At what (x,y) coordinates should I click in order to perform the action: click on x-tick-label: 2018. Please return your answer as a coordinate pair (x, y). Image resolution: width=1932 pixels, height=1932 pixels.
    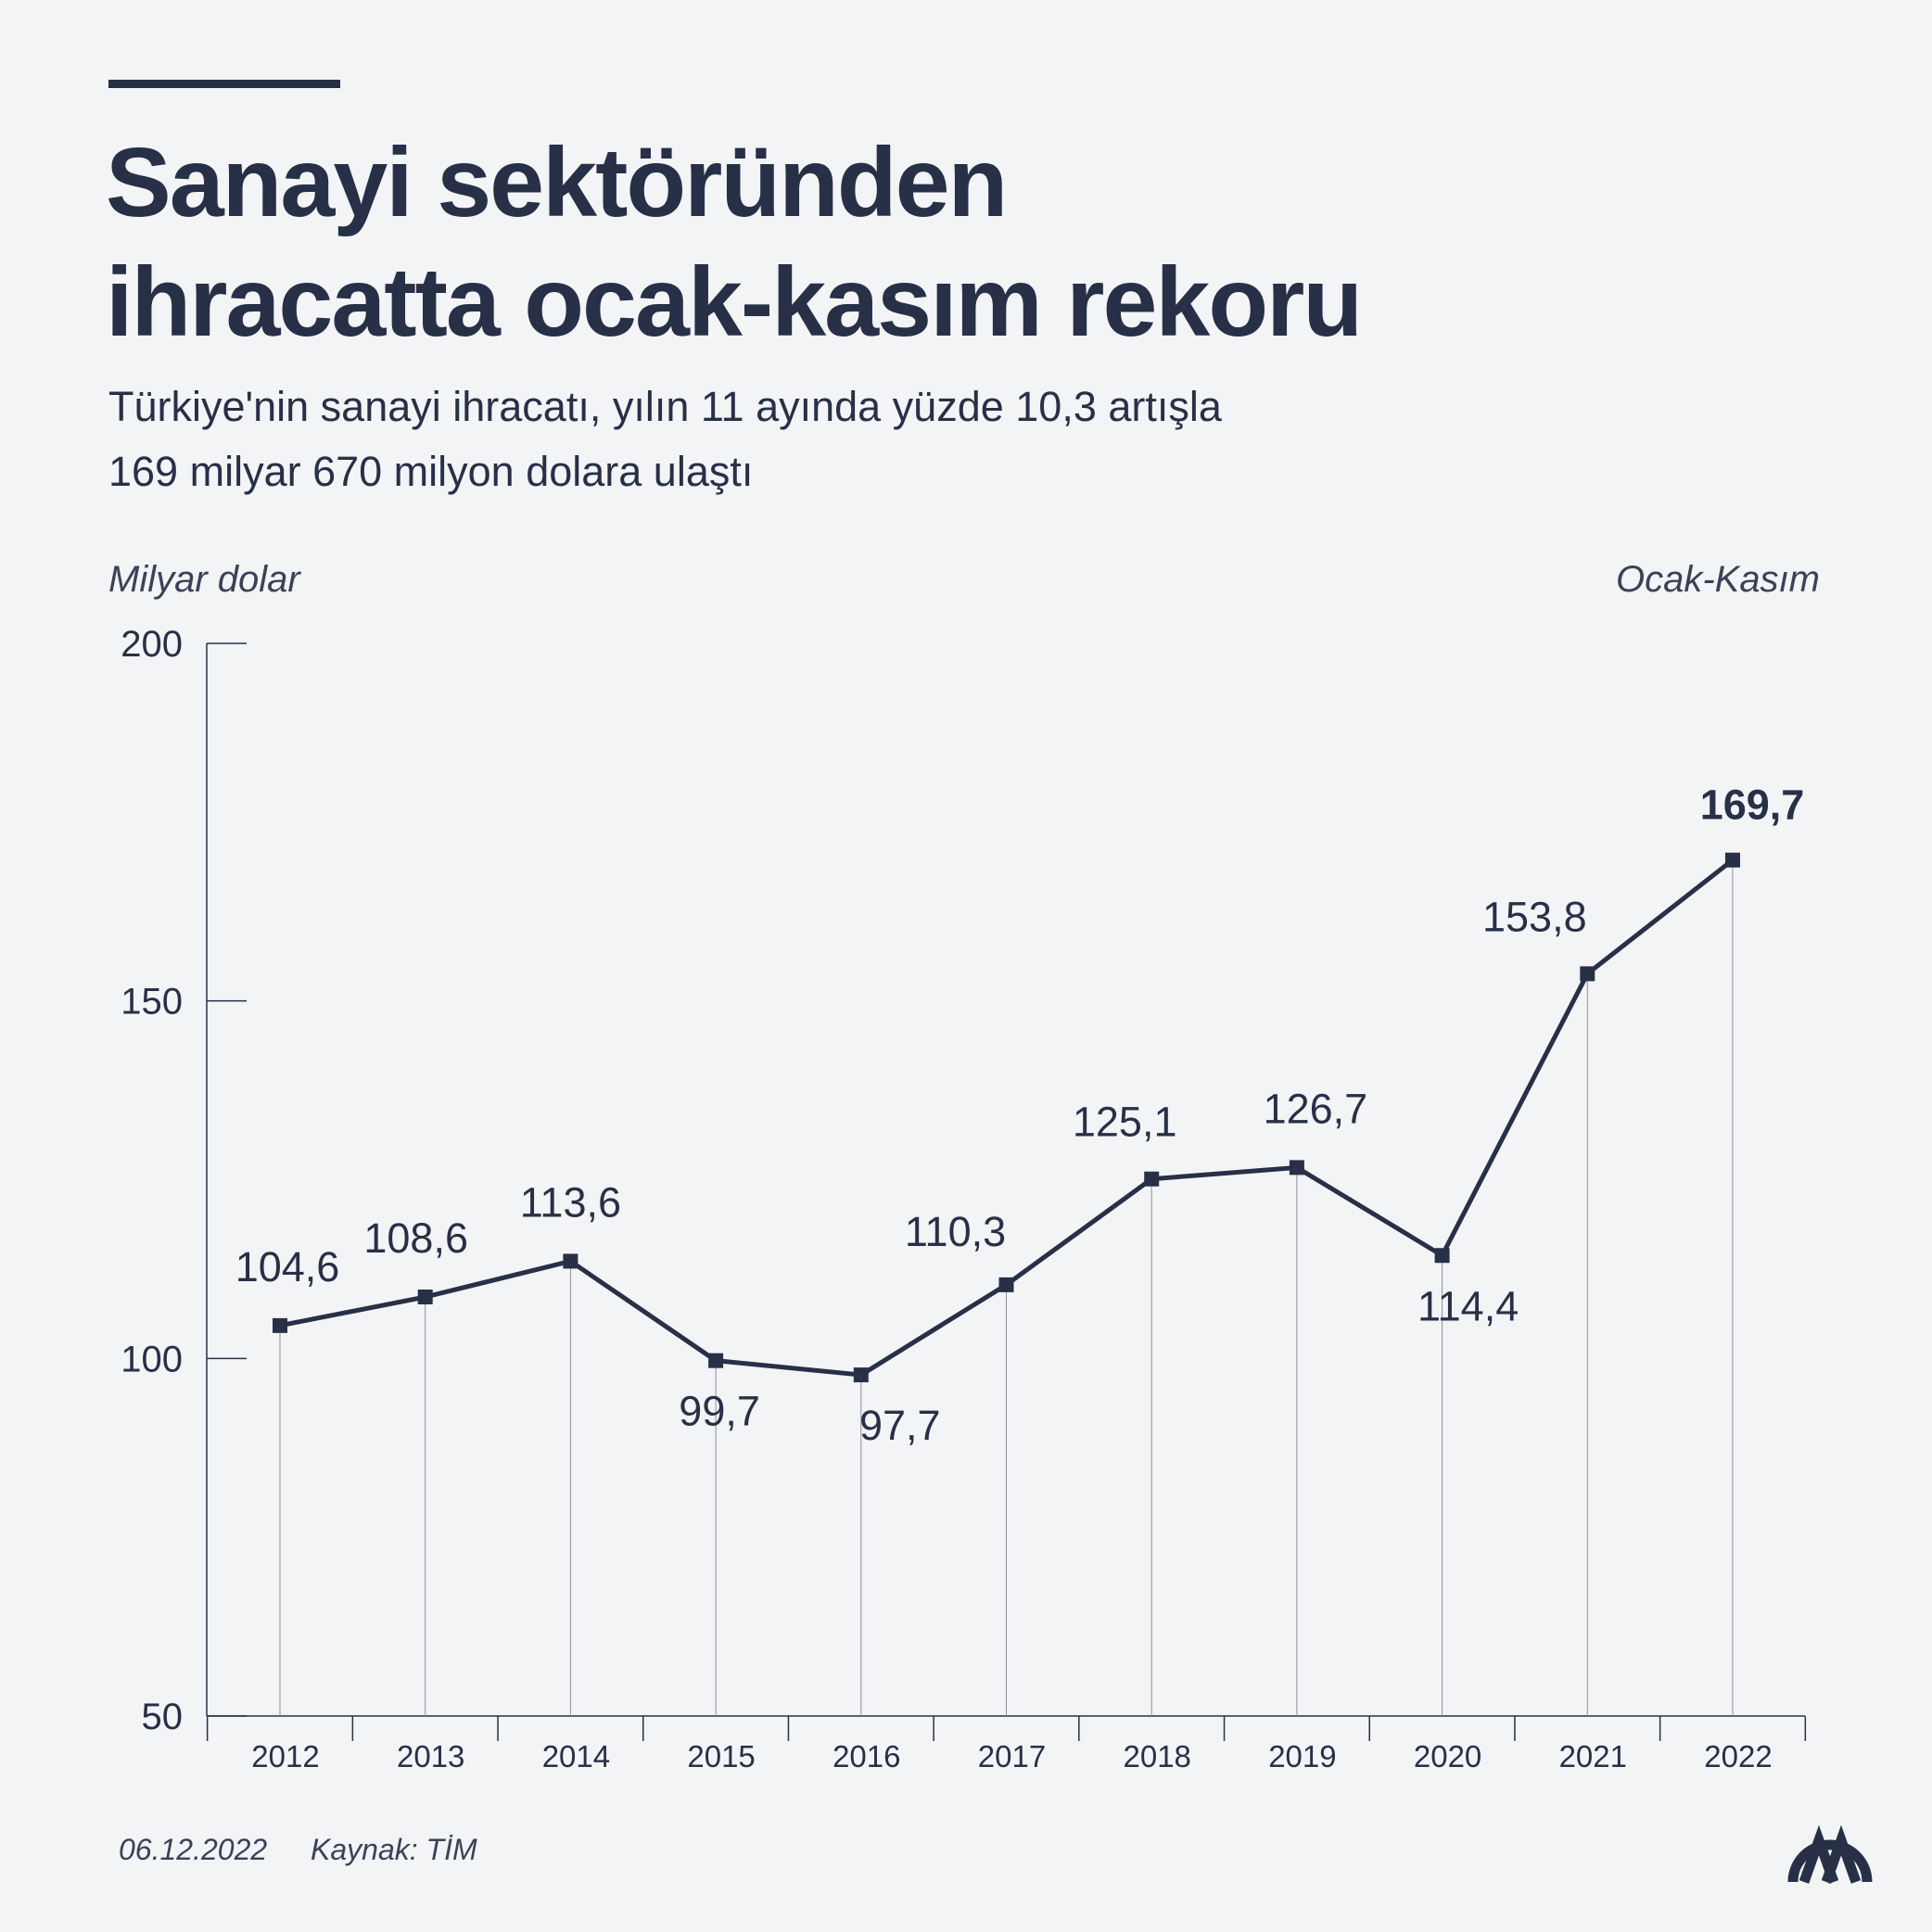
    Looking at the image, I should click on (1156, 1756).